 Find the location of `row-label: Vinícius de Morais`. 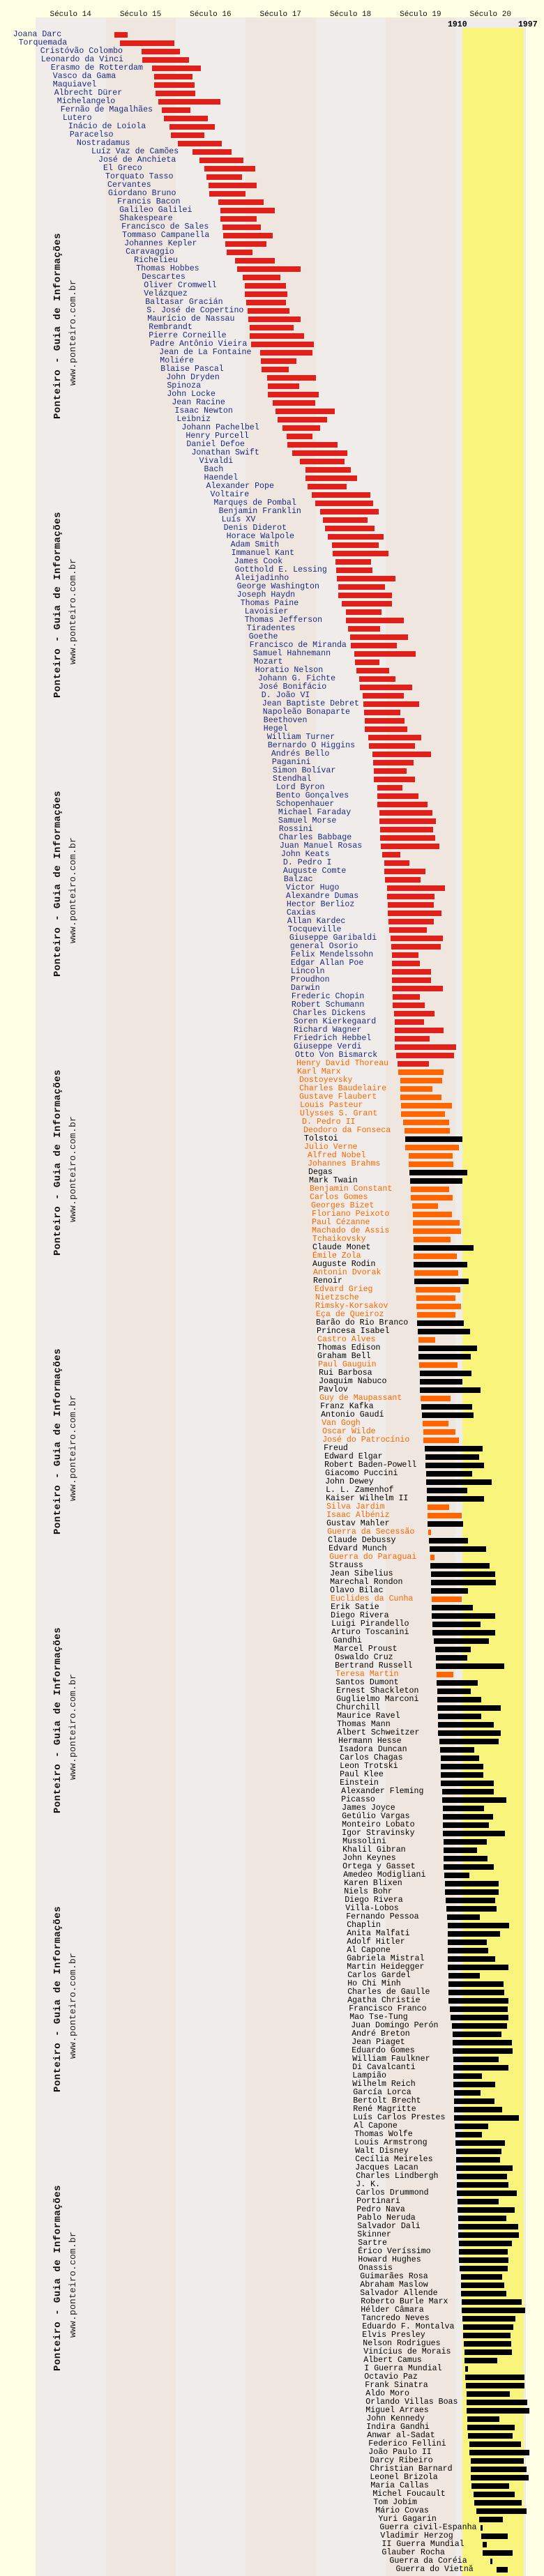

row-label: Vinícius de Morais is located at coordinates (407, 2352).